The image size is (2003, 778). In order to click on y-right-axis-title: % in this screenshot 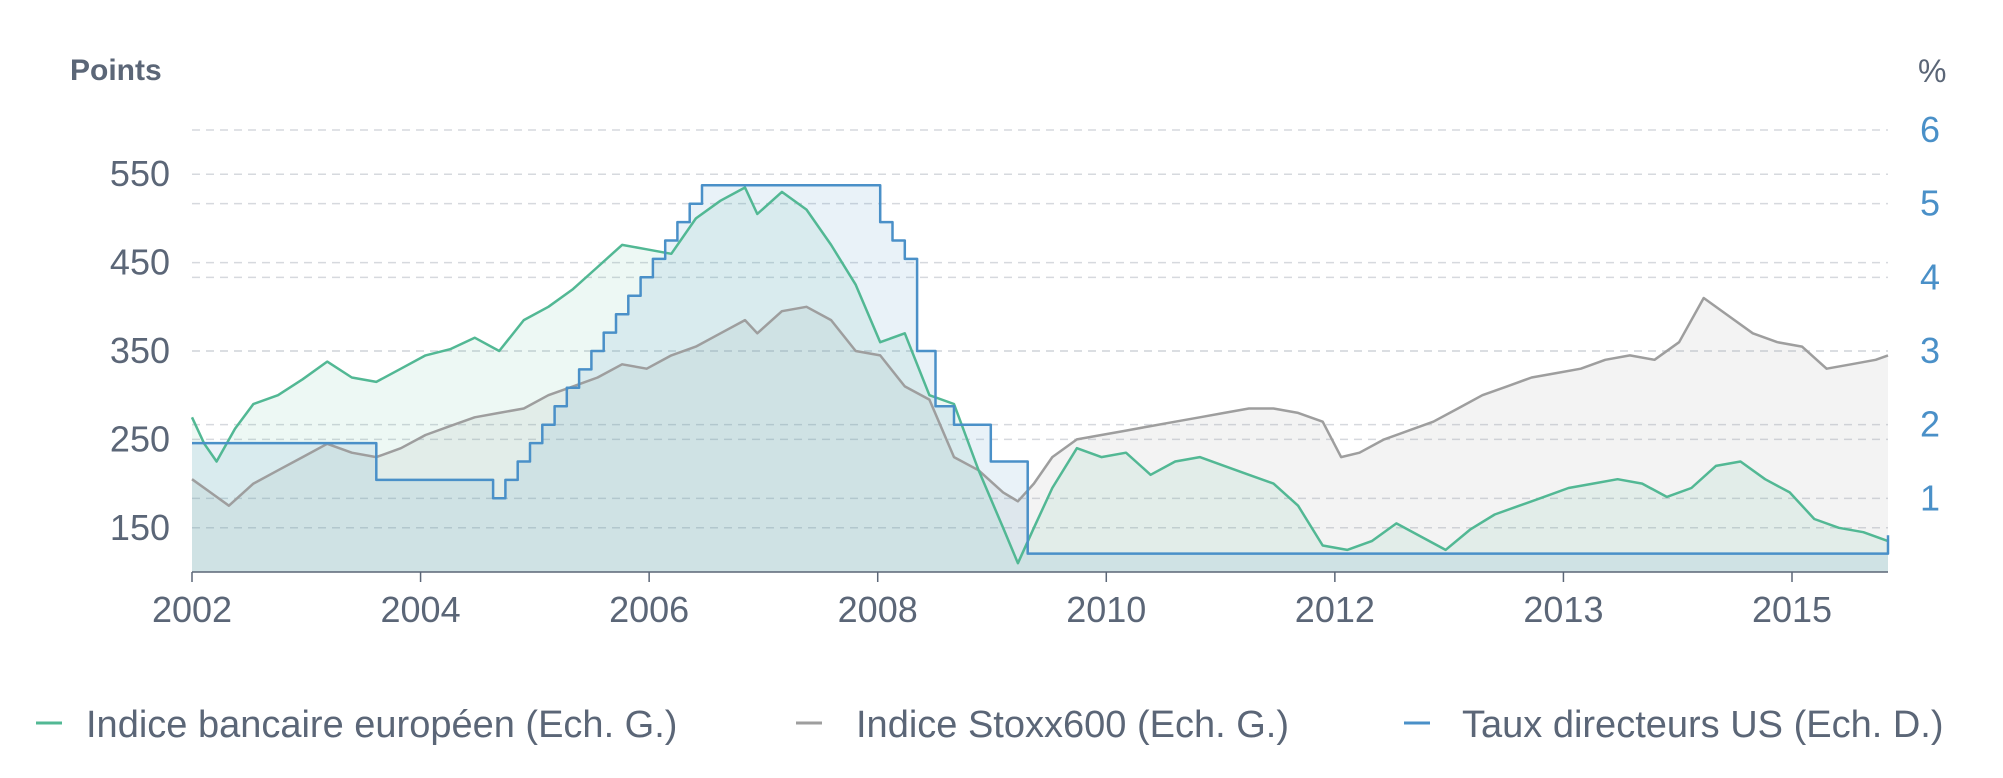, I will do `click(1932, 71)`.